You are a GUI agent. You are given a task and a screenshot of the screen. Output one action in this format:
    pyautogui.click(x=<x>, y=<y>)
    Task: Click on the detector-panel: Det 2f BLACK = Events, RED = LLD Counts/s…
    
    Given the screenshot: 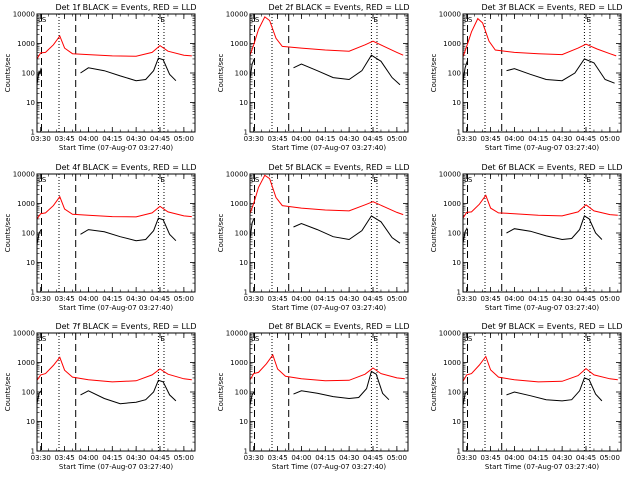 What is the action you would take?
    pyautogui.click(x=313, y=77)
    